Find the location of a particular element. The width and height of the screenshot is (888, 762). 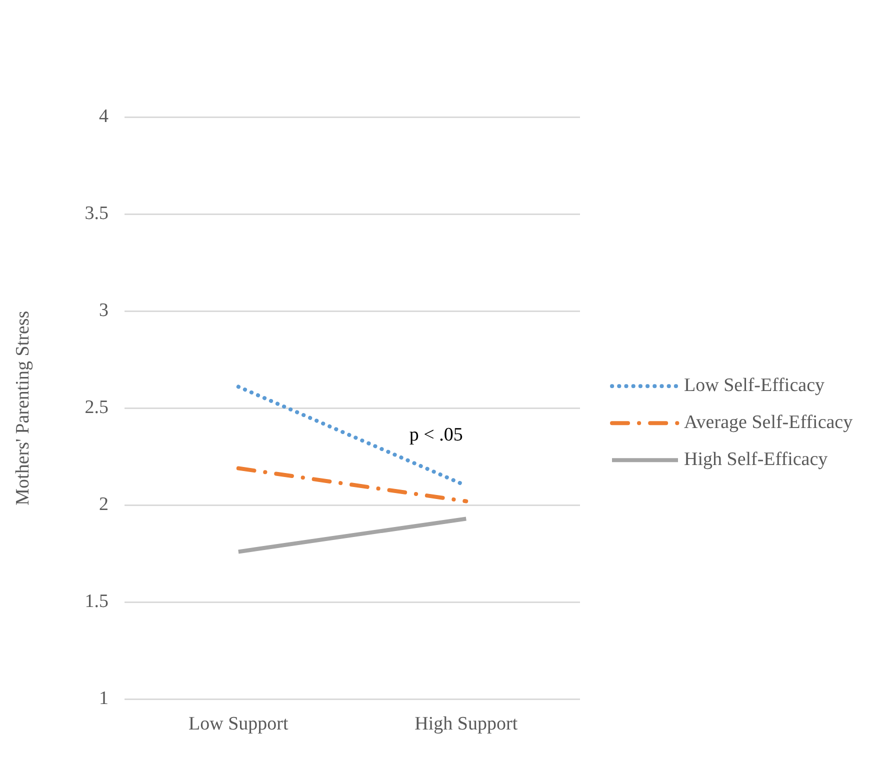

y-tick-label: 1.5 is located at coordinates (96, 601).